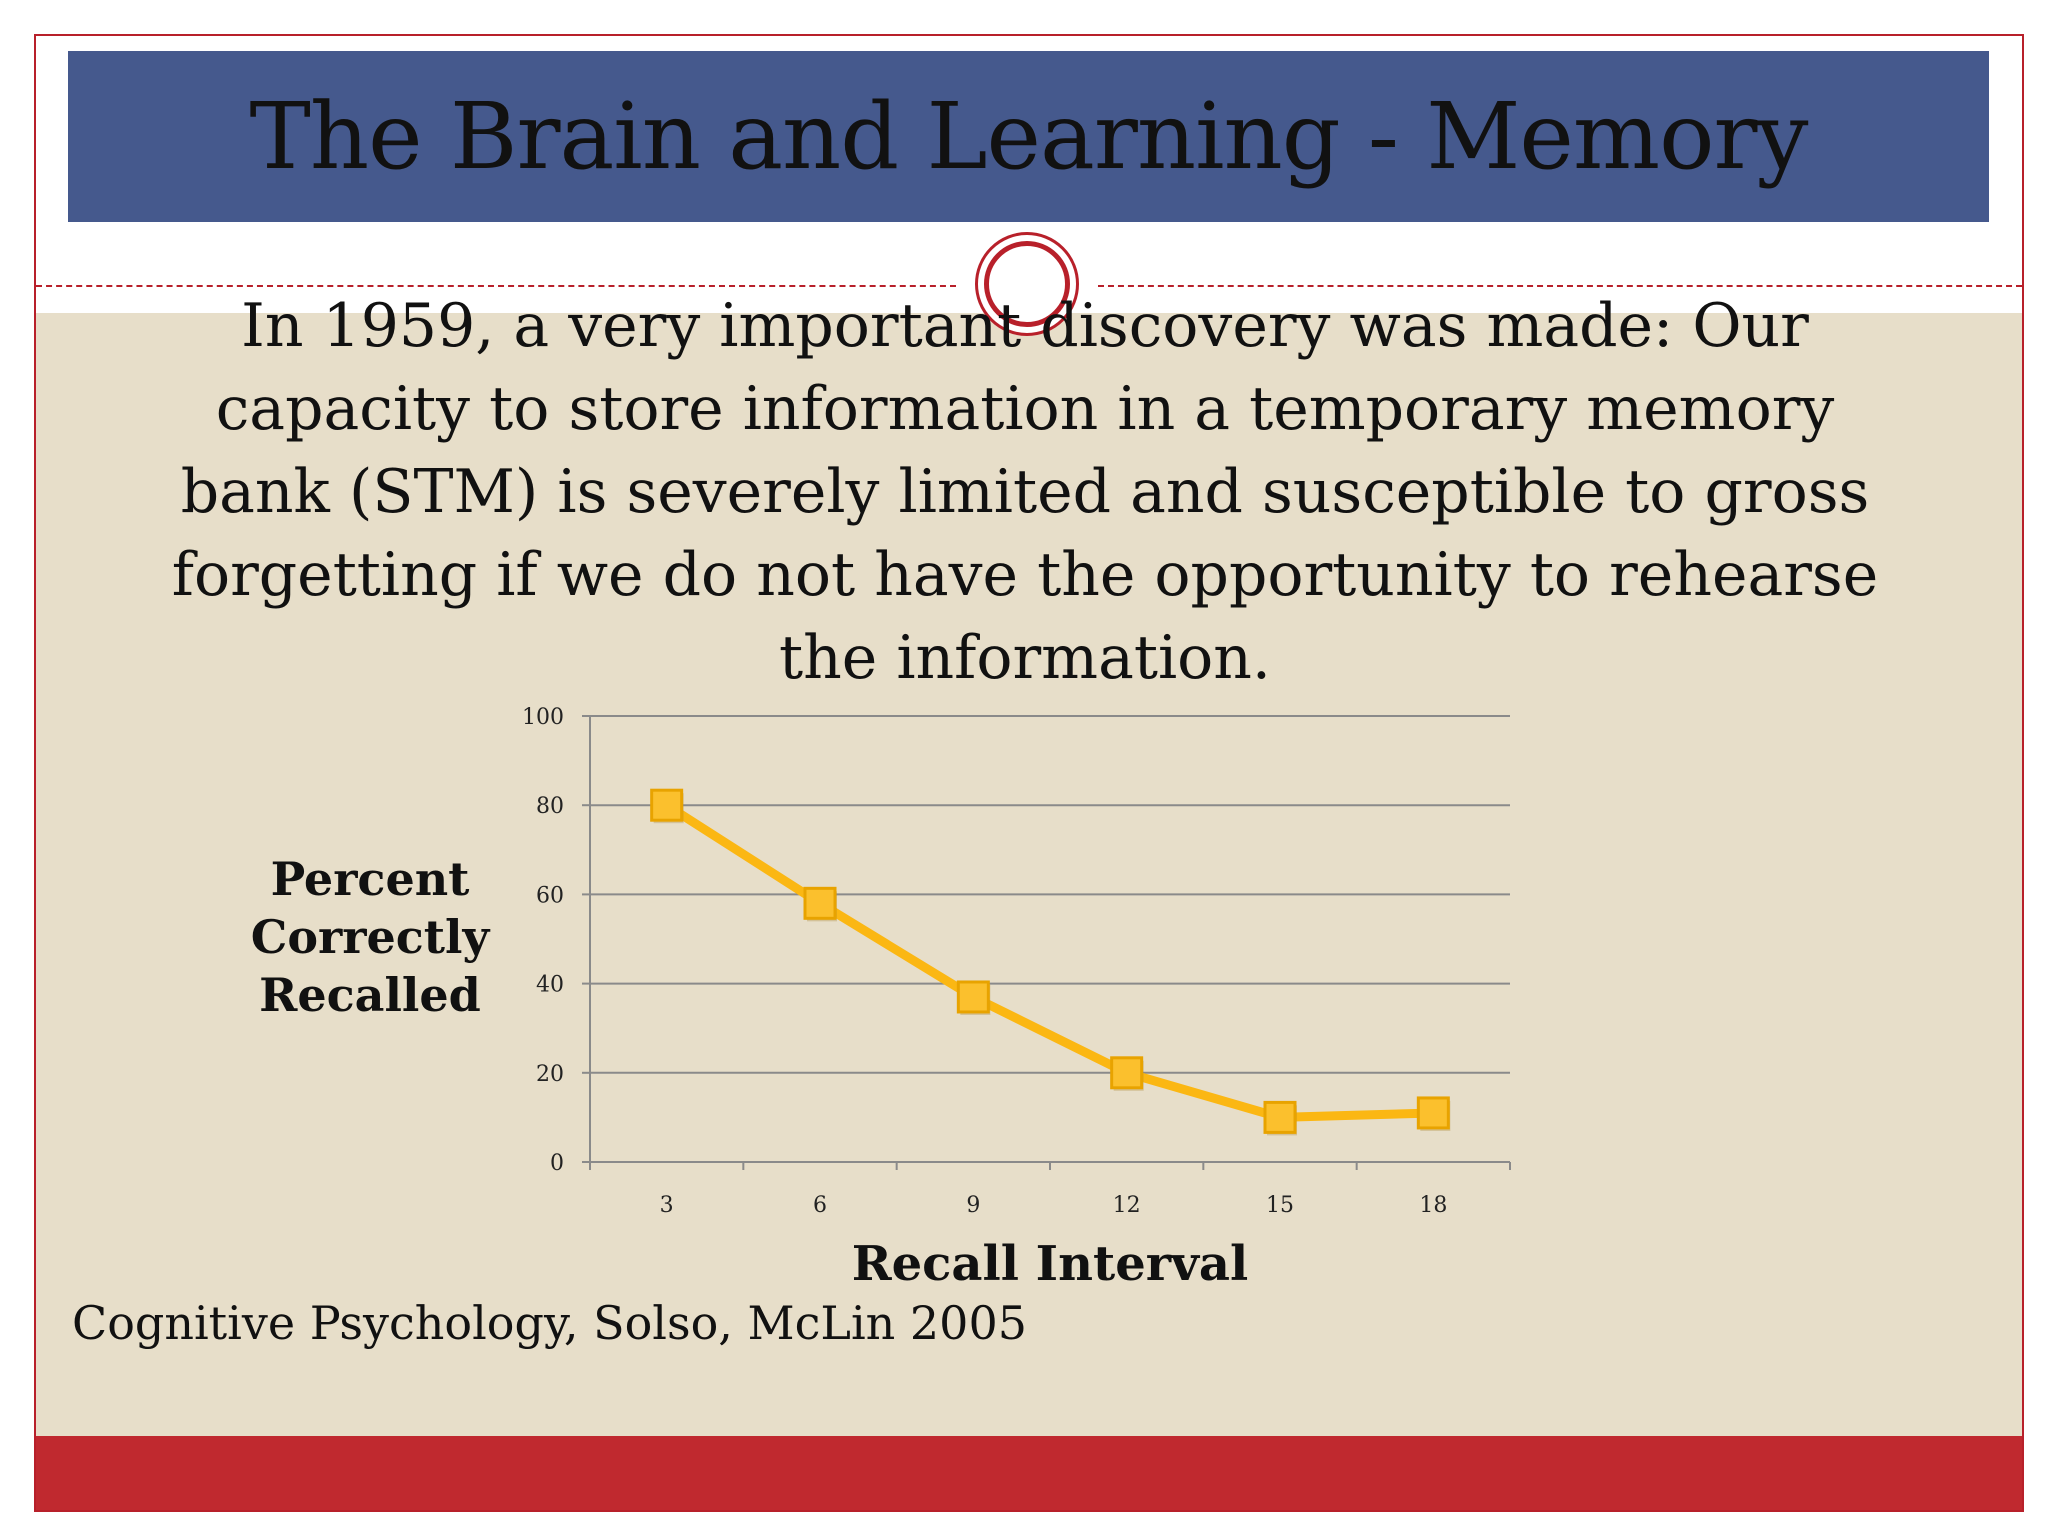 The image size is (2048, 1536). Describe the element at coordinates (550, 895) in the screenshot. I see `y-tick-label: 60` at that location.